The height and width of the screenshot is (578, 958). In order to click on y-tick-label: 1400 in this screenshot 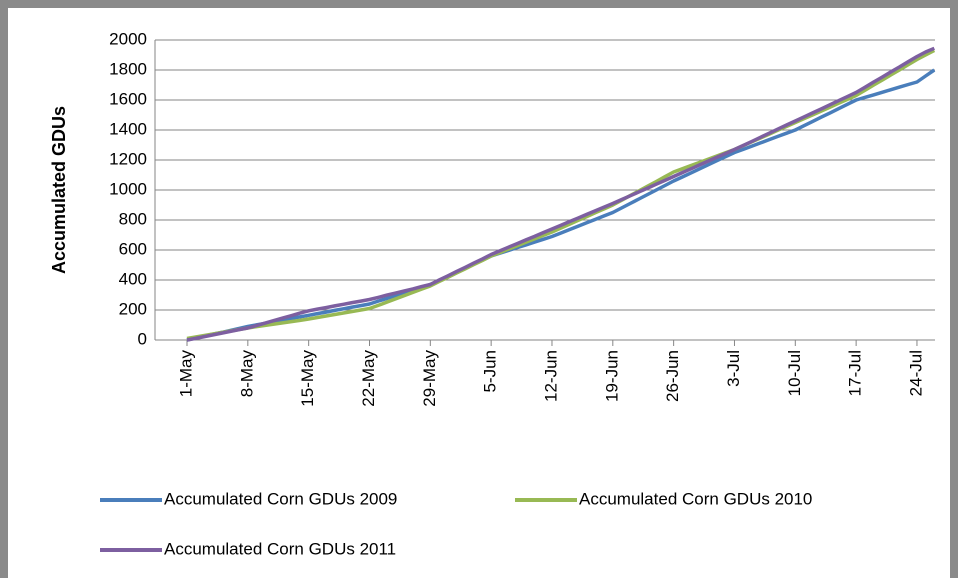, I will do `click(128, 128)`.